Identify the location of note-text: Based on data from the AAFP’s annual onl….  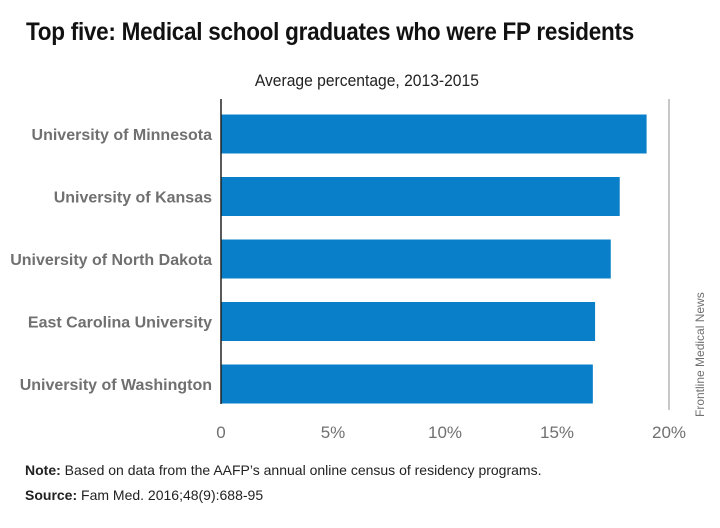
(301, 470).